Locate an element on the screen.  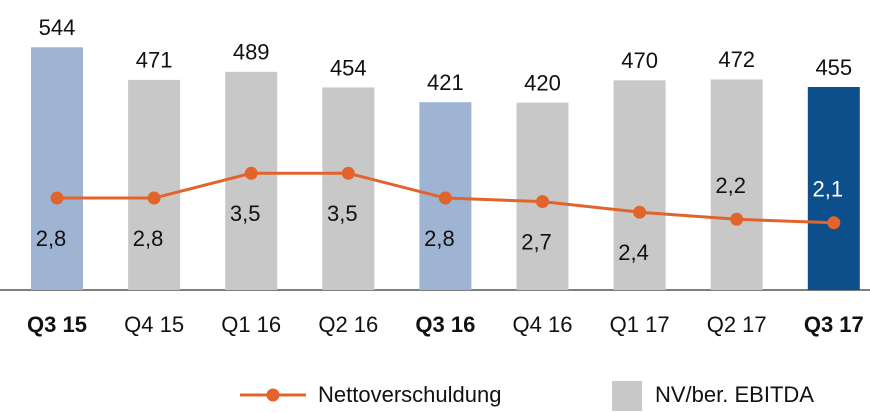
x-tick-label: Q1 17 is located at coordinates (640, 324).